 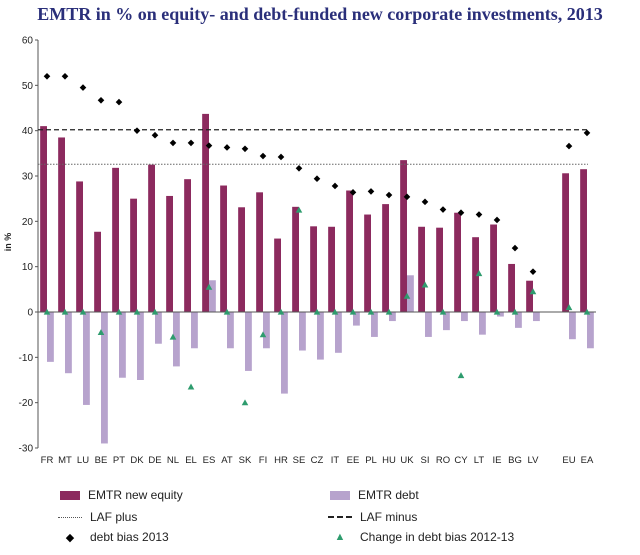 What do you see at coordinates (26, 358) in the screenshot?
I see `y-tick-label: -10` at bounding box center [26, 358].